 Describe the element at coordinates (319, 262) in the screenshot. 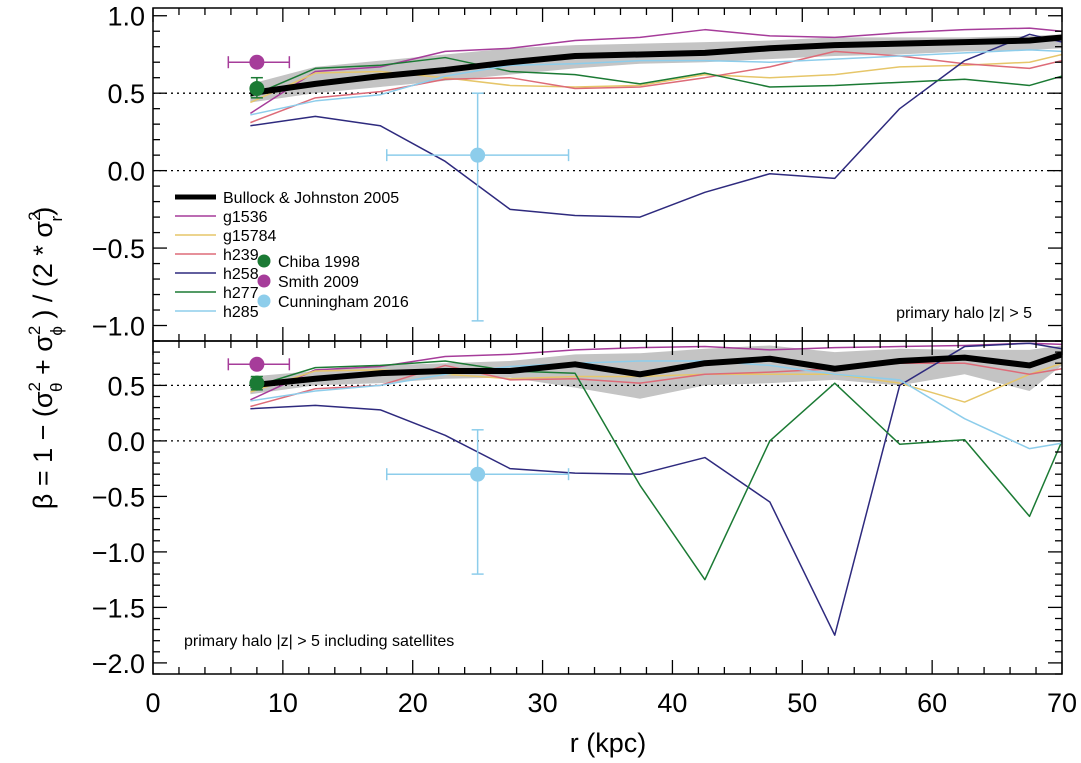

I see `legend-label: Chiba 1998` at that location.